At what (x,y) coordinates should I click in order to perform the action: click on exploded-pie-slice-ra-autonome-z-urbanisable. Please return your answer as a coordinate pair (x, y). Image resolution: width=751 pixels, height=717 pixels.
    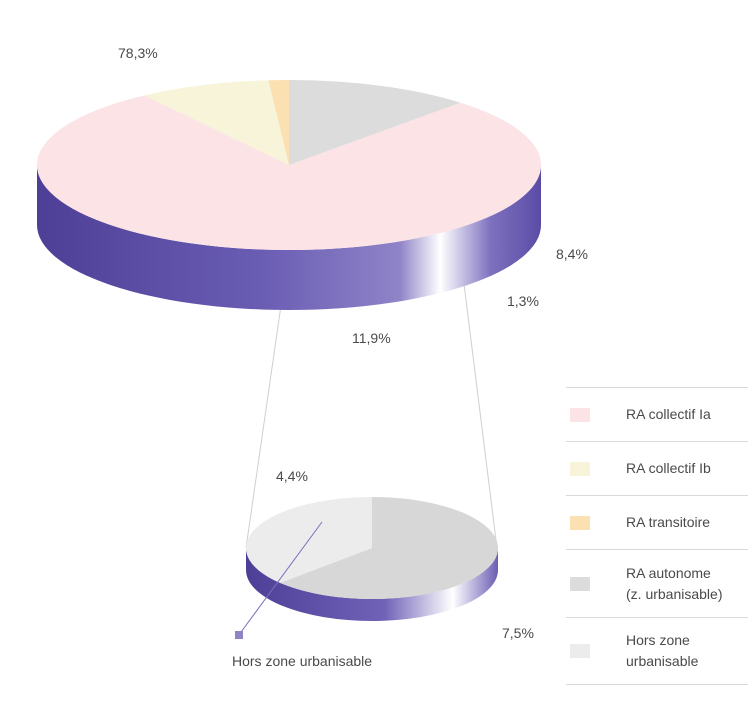
    Looking at the image, I should click on (389, 548).